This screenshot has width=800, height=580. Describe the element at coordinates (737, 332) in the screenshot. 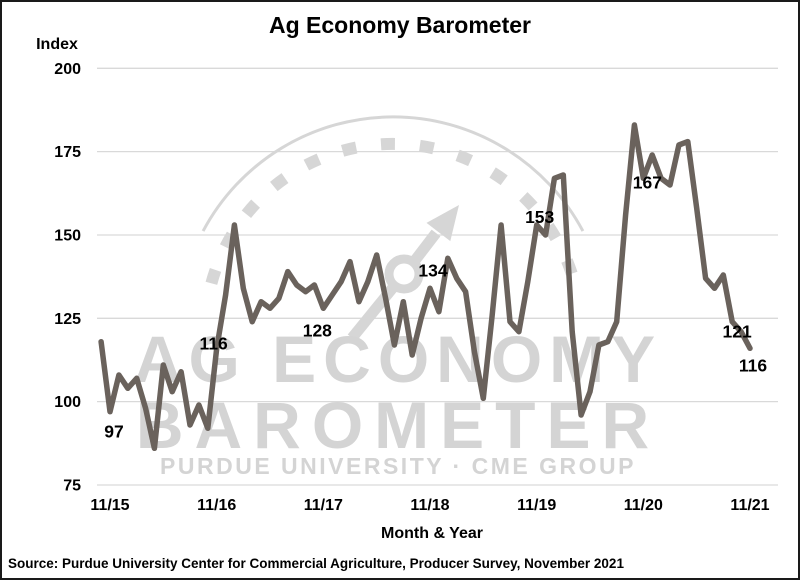

I see `data-point-label: 121` at that location.